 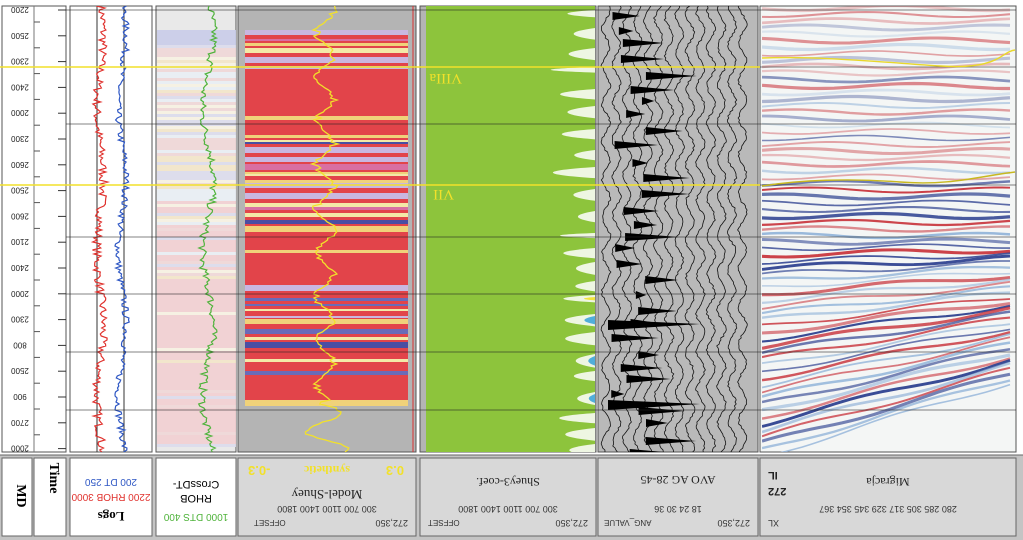 I want to click on logs-title: Logs, so click(x=111, y=516).